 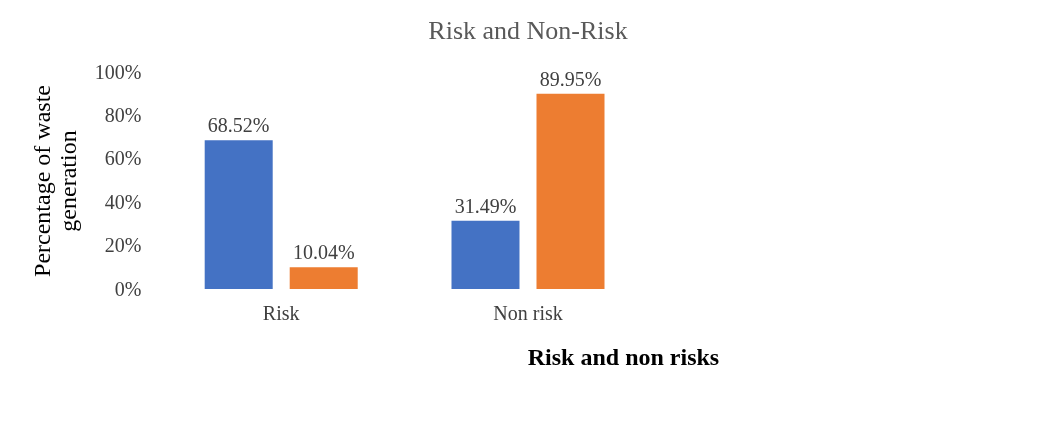 I want to click on y-tick-label: 40%, so click(x=123, y=201).